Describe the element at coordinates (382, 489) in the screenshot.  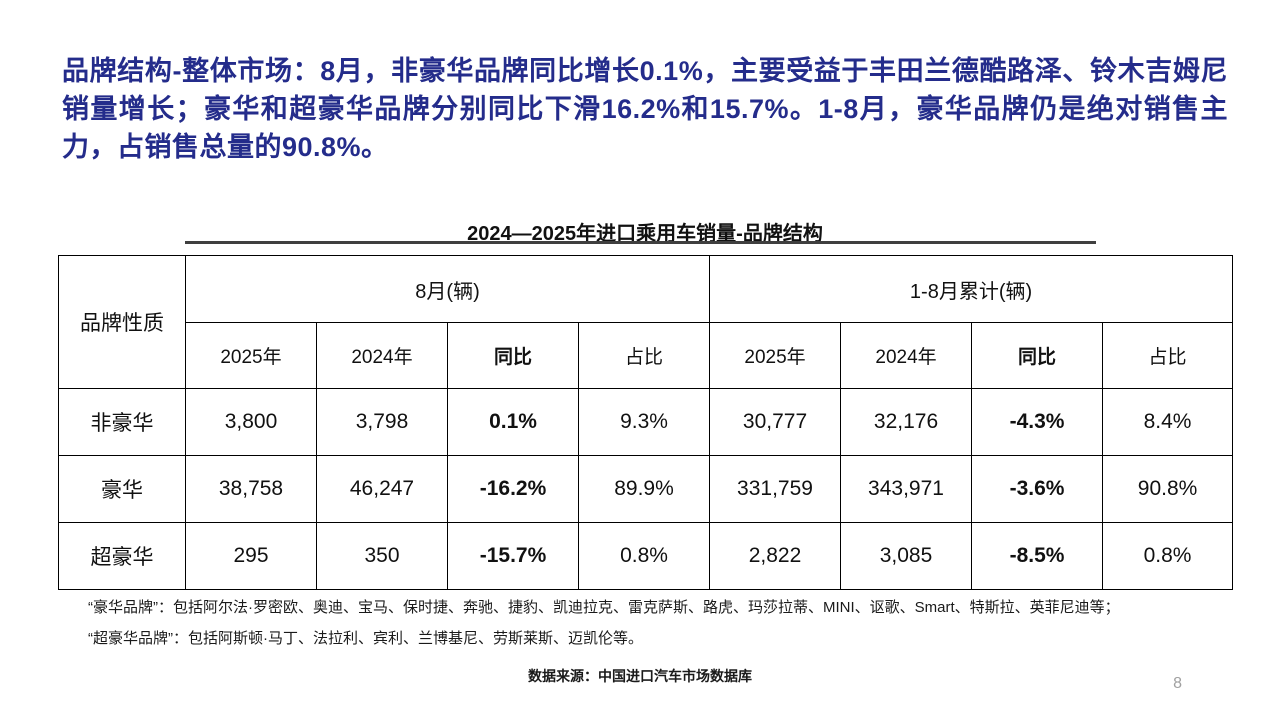
I see `data-cell: 46,247` at that location.